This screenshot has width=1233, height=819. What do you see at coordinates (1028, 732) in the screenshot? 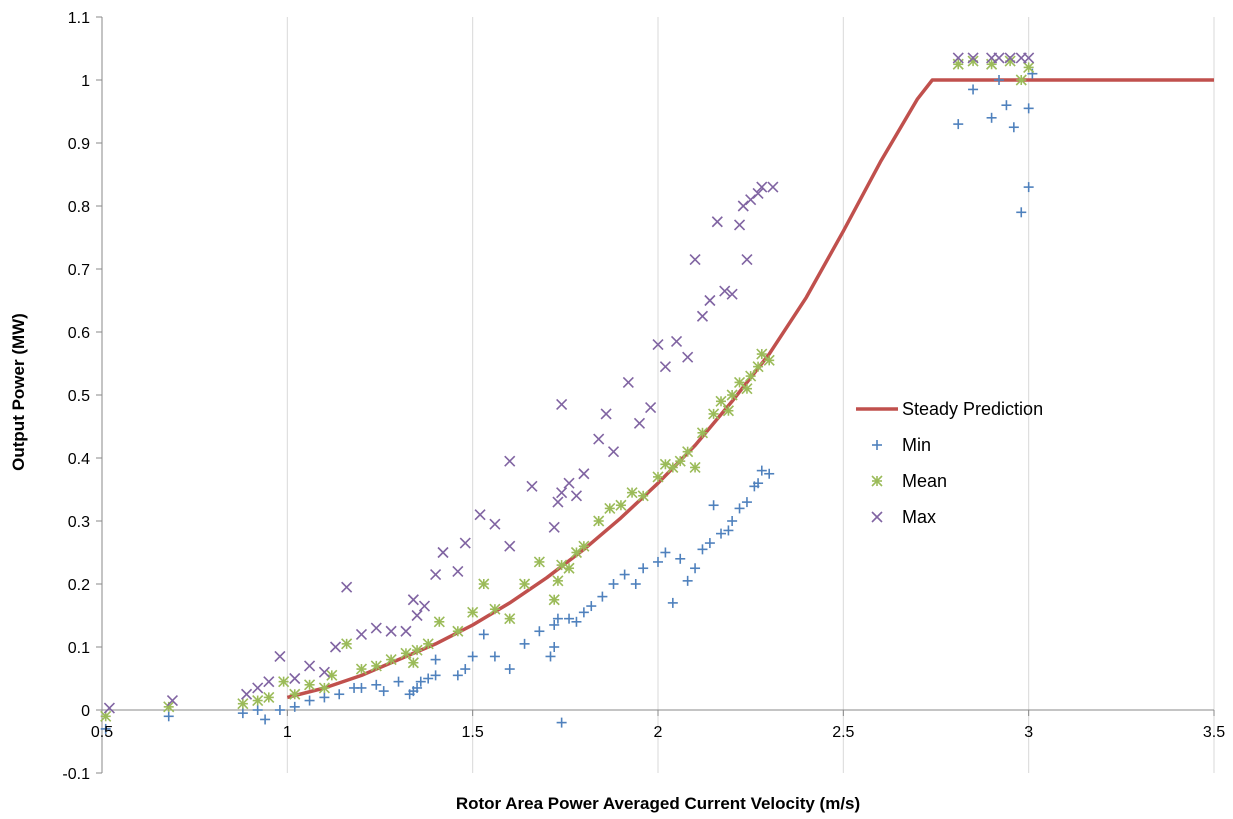
I see `x-tick-label: 3` at bounding box center [1028, 732].